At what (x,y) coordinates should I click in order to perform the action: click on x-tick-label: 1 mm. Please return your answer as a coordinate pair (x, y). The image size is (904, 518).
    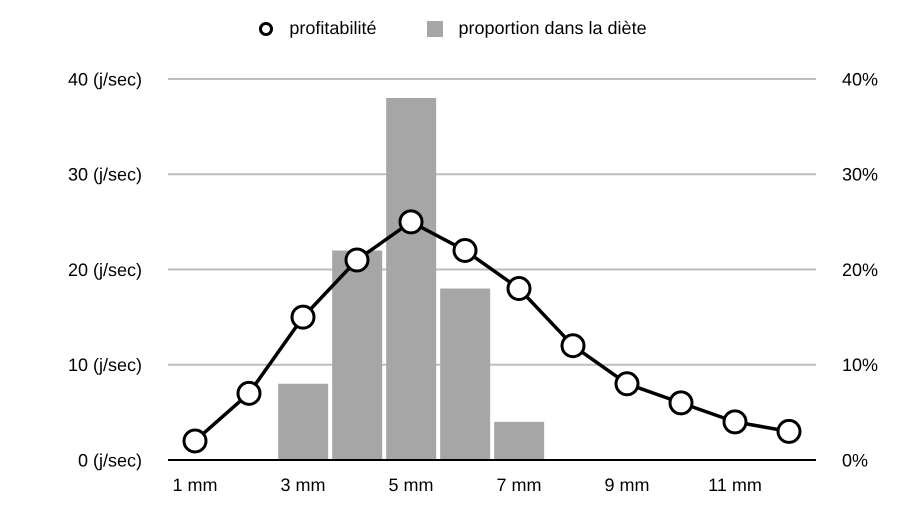
    Looking at the image, I should click on (195, 484).